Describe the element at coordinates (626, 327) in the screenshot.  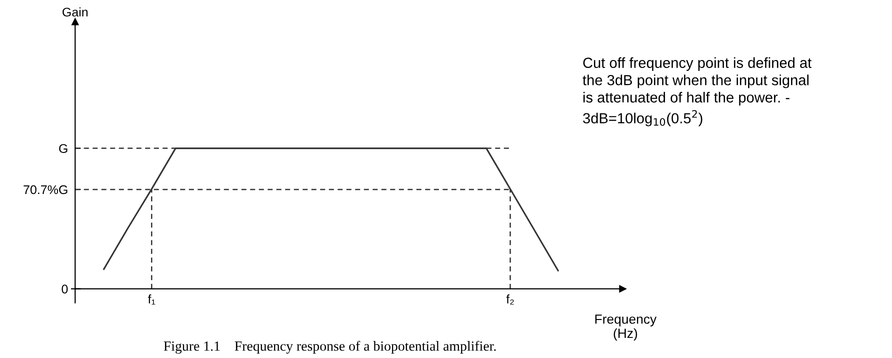
I see `x-axis-title: Frequency (Hz)` at that location.